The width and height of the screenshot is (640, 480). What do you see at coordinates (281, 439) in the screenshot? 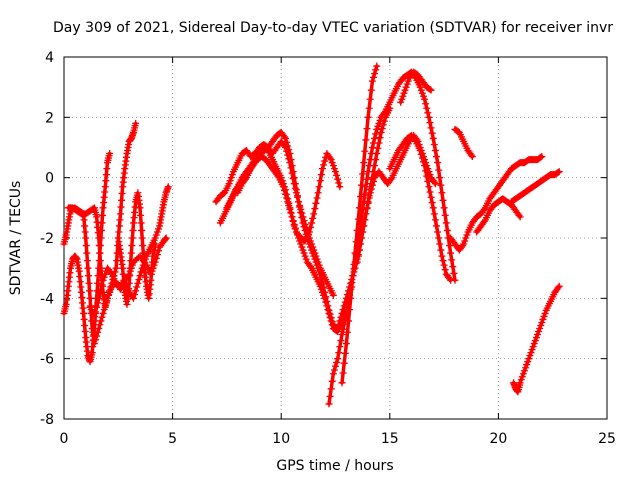
I see `x-tick-label: 10` at bounding box center [281, 439].